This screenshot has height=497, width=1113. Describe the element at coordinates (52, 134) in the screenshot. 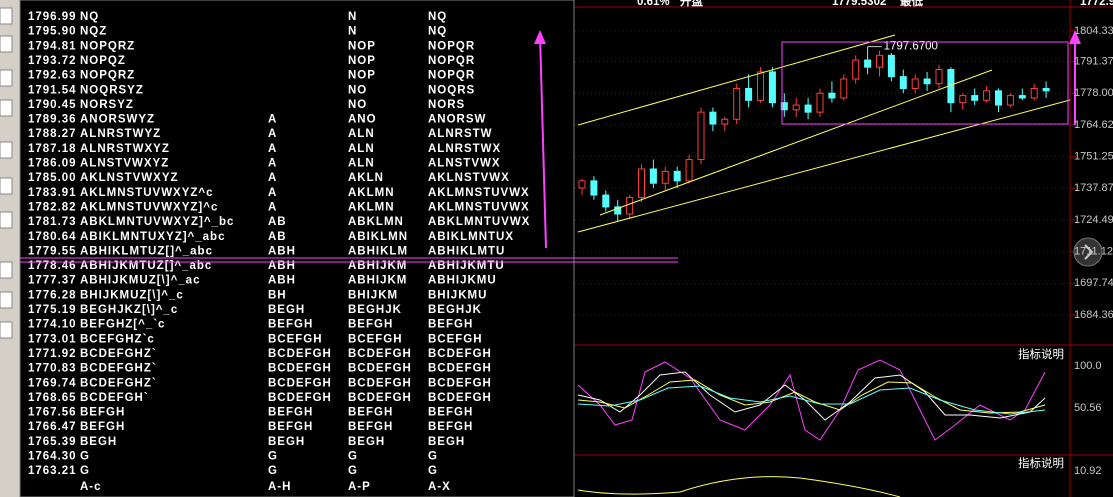

I see `price-cell: 1788.27` at that location.